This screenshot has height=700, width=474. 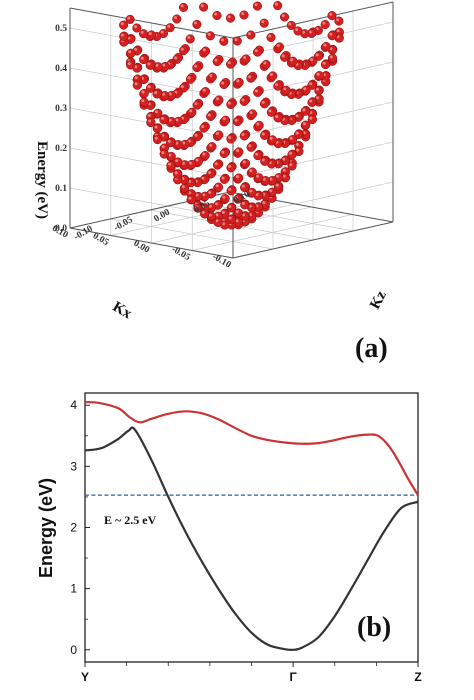 I want to click on kx-tick-label: 0.05, so click(x=101, y=239).